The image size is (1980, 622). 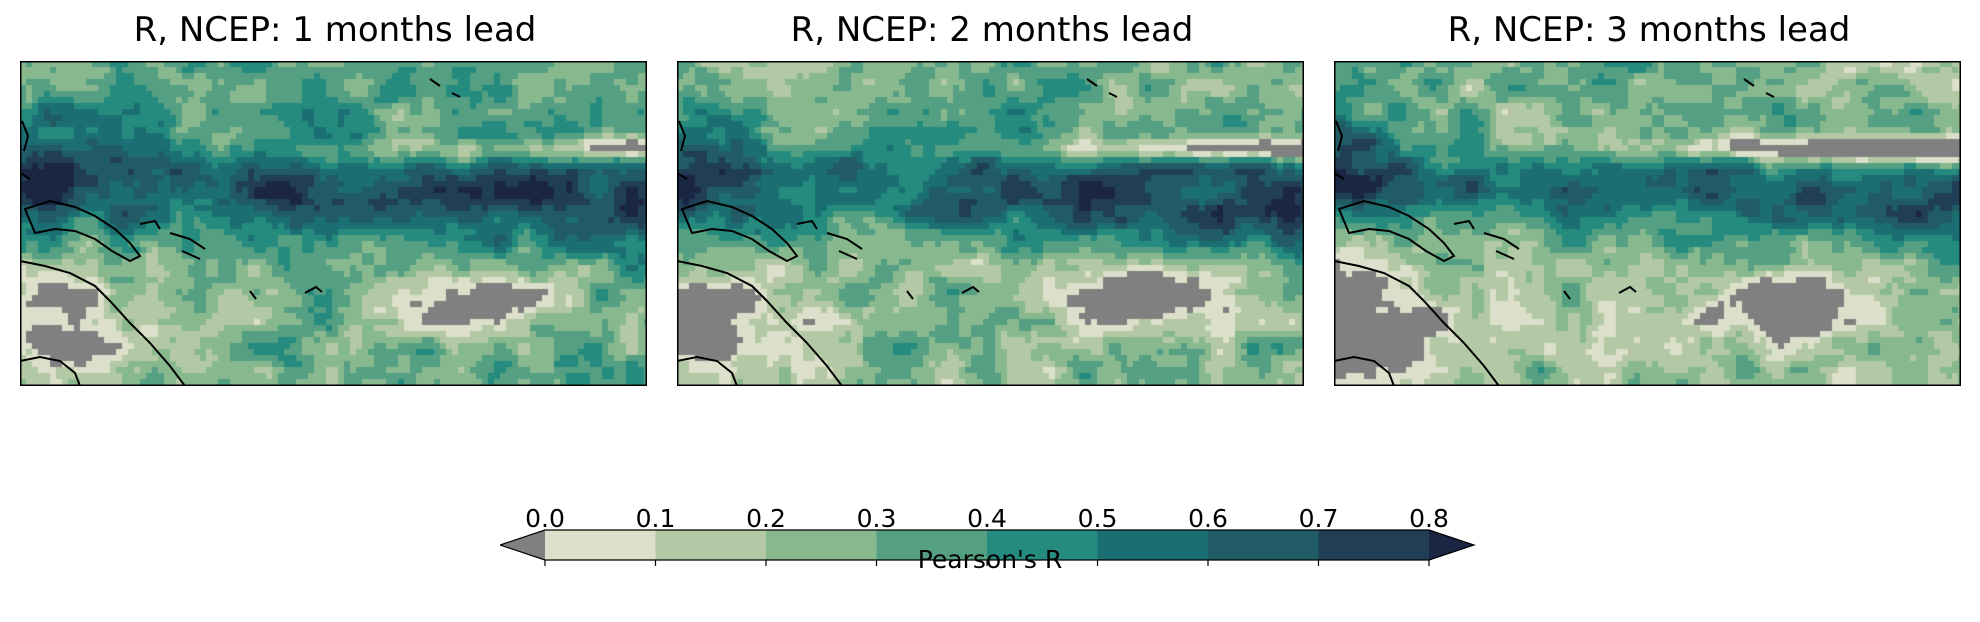 I want to click on panel-title-3: R, NCEP: 3 months lead, so click(x=1649, y=30).